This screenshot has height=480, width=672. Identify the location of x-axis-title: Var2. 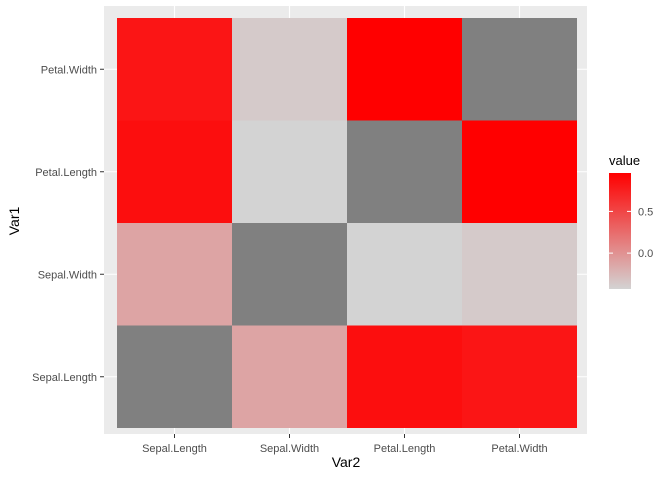
(346, 462).